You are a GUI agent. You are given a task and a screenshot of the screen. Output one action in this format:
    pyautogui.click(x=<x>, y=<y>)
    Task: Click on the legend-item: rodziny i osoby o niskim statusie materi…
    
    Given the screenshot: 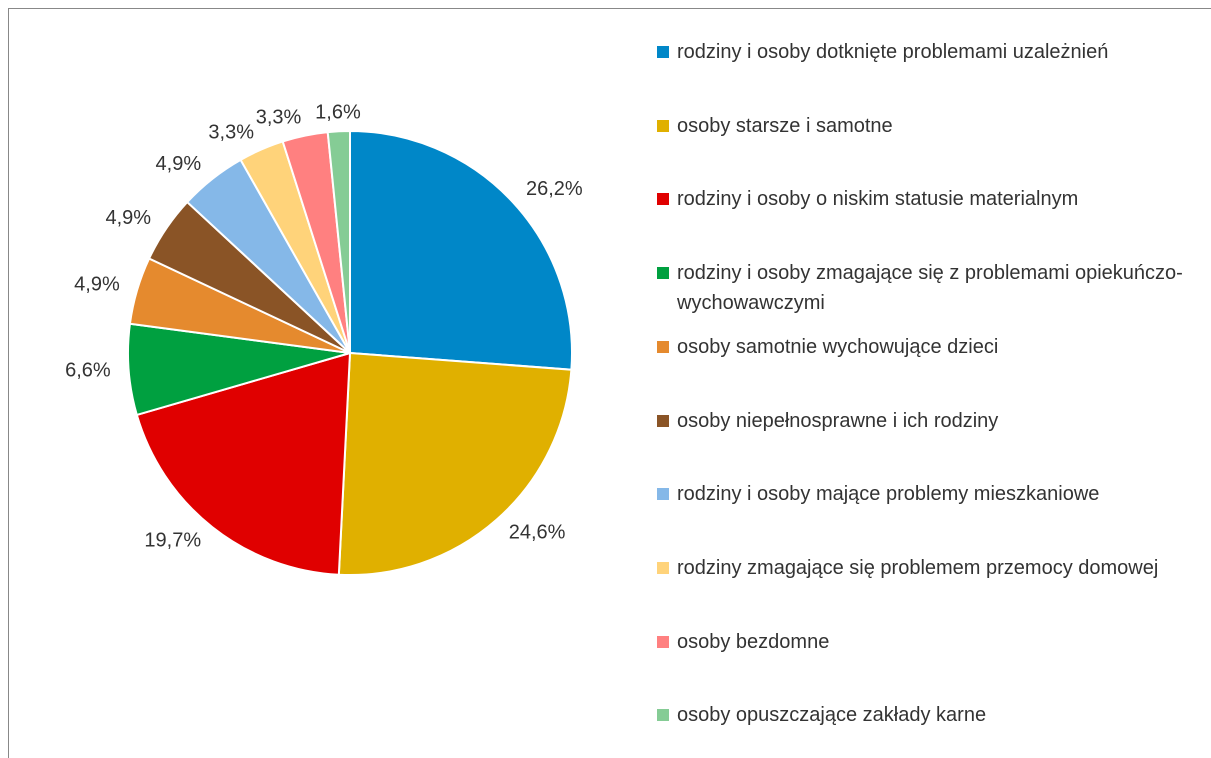 What is the action you would take?
    pyautogui.click(x=927, y=199)
    